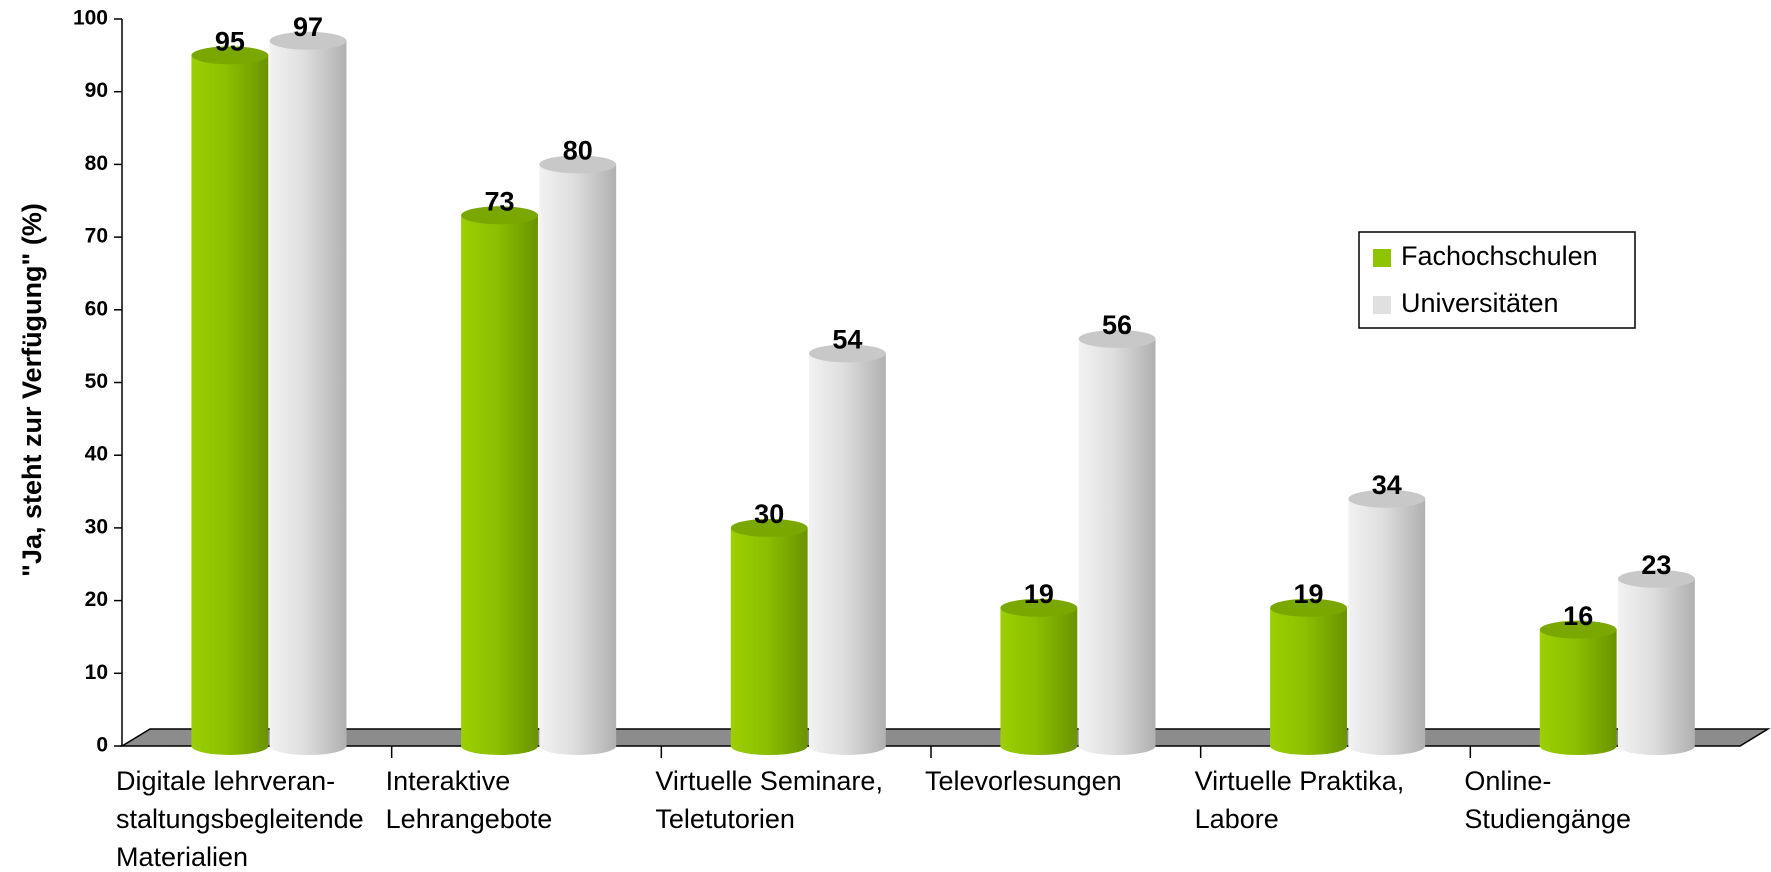  What do you see at coordinates (1578, 616) in the screenshot?
I see `value-label: 16` at bounding box center [1578, 616].